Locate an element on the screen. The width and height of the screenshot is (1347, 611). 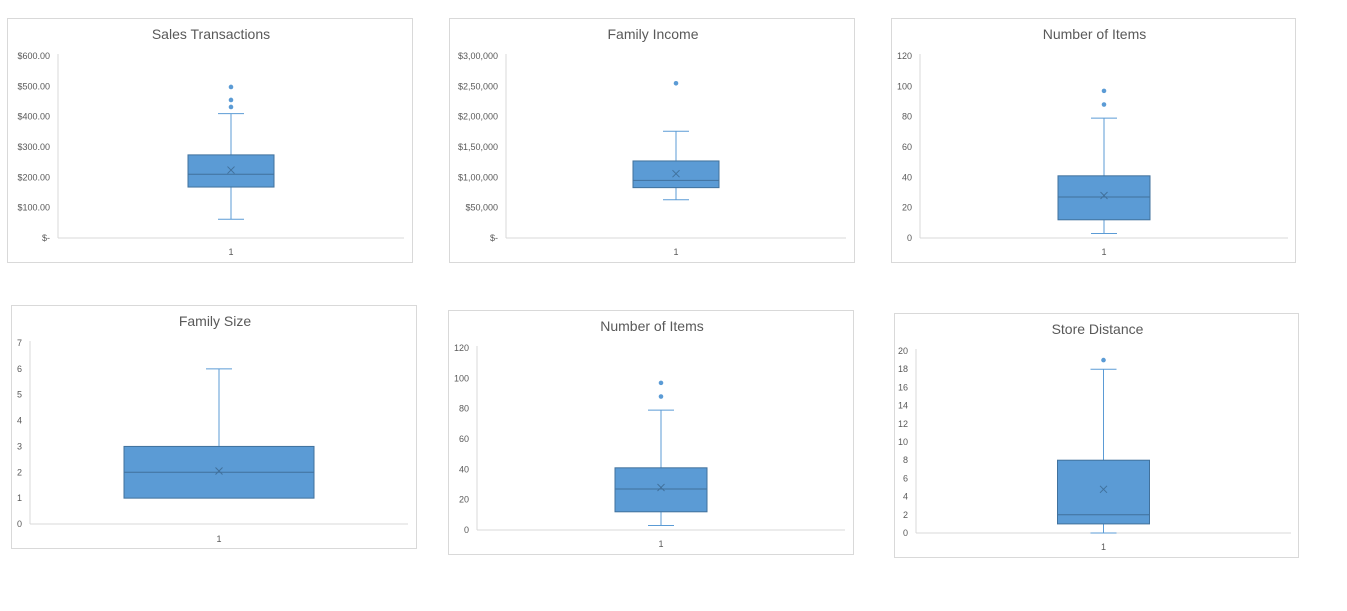
y-tick-label: $2,00,000 is located at coordinates (478, 117).